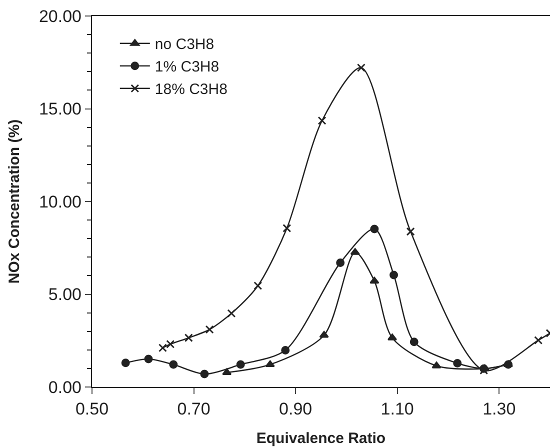 The height and width of the screenshot is (447, 554). What do you see at coordinates (397, 409) in the screenshot?
I see `x-tick-label: 1.10` at bounding box center [397, 409].